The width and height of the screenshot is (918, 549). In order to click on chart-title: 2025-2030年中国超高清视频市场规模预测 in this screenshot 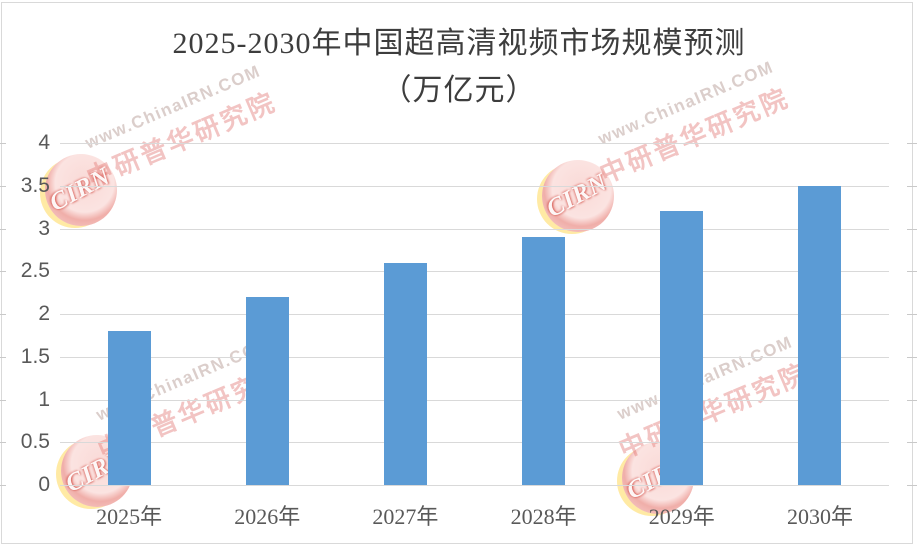, I will do `click(459, 43)`.